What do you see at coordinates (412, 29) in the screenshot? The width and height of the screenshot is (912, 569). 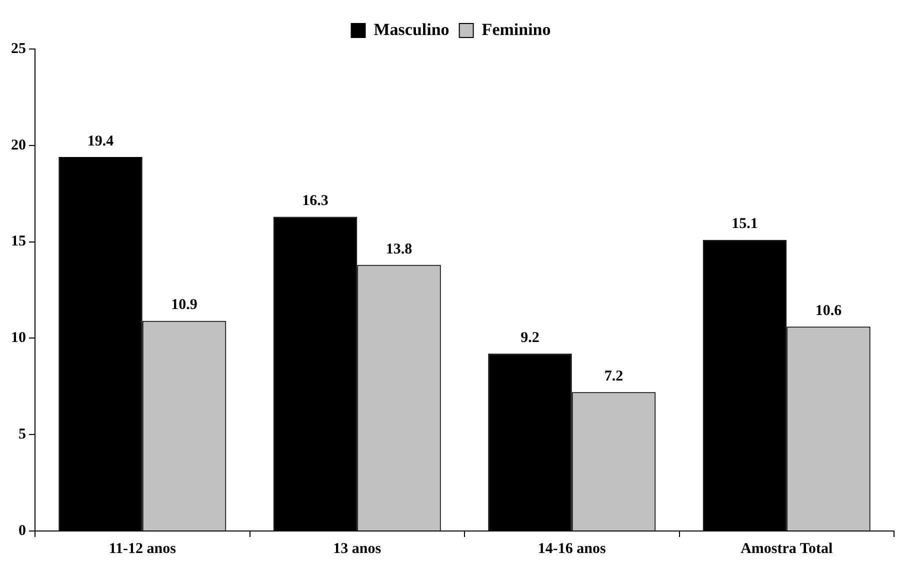 I see `legend-label: Masculino` at bounding box center [412, 29].